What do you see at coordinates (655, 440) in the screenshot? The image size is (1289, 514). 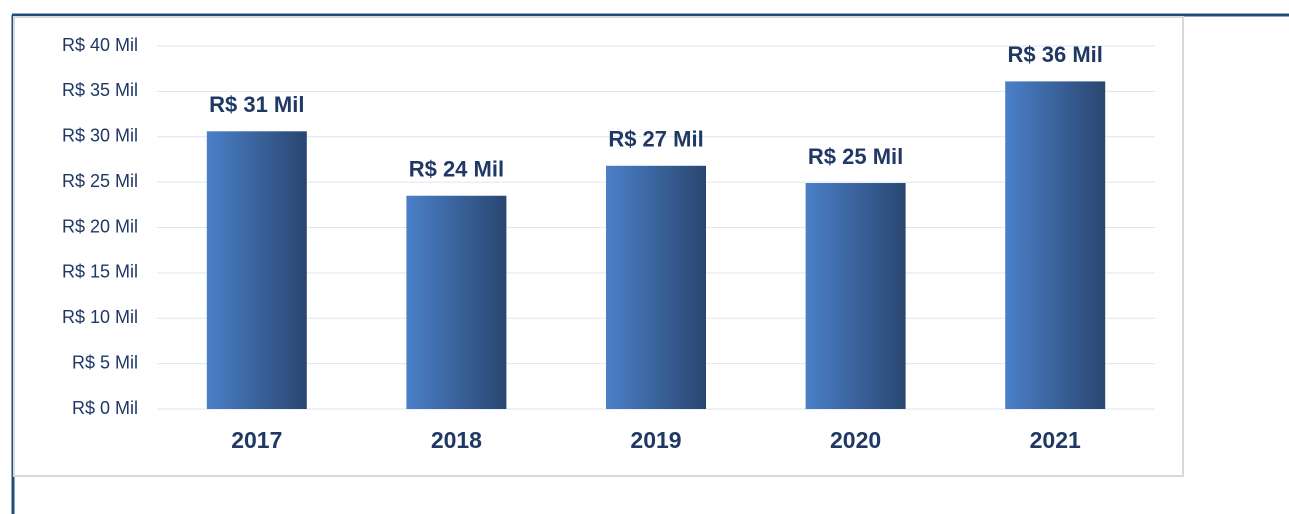 I see `x-tick-label: 2019` at bounding box center [655, 440].